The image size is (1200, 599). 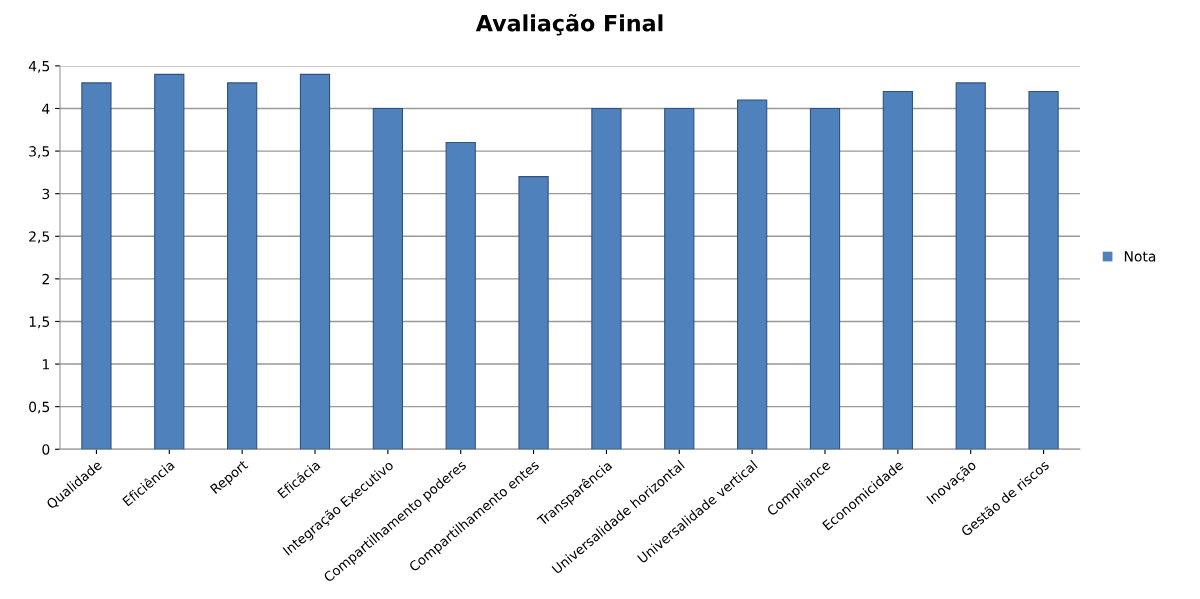 I want to click on y-tick-label: 3, so click(x=46, y=194).